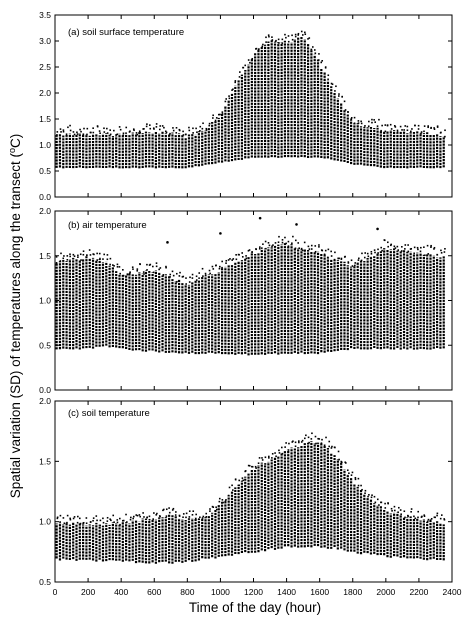 Image resolution: width=474 pixels, height=634 pixels. What do you see at coordinates (220, 233) in the screenshot?
I see `outlier-point` at bounding box center [220, 233].